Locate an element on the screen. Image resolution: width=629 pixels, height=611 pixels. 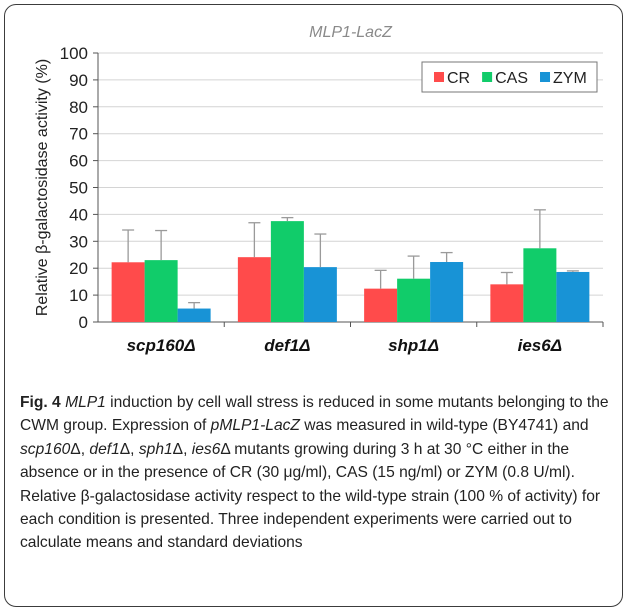
caption-delta-2: Δ is located at coordinates (125, 449).